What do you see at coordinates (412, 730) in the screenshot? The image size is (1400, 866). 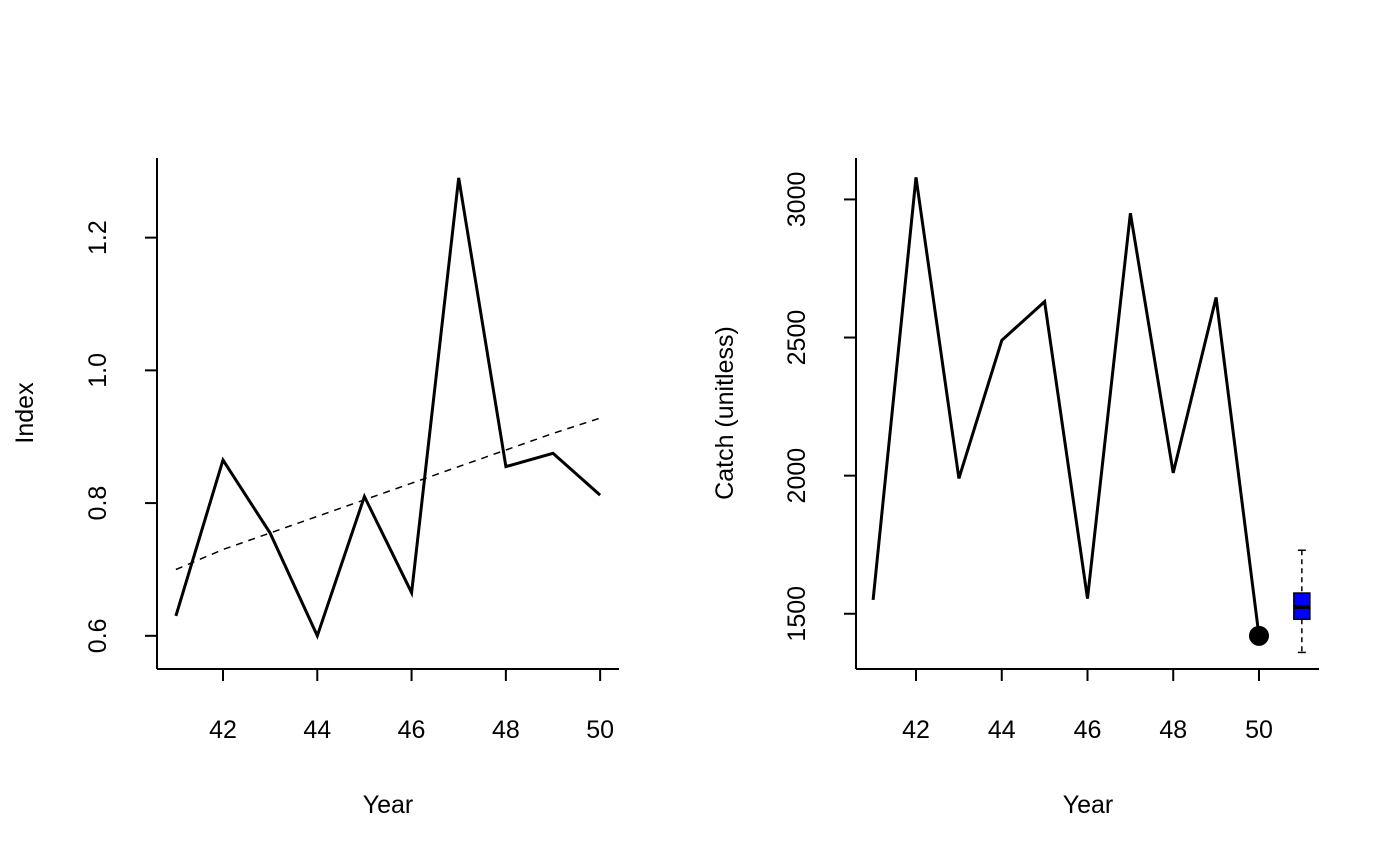 I see `left-x-tick-label: 46` at bounding box center [412, 730].